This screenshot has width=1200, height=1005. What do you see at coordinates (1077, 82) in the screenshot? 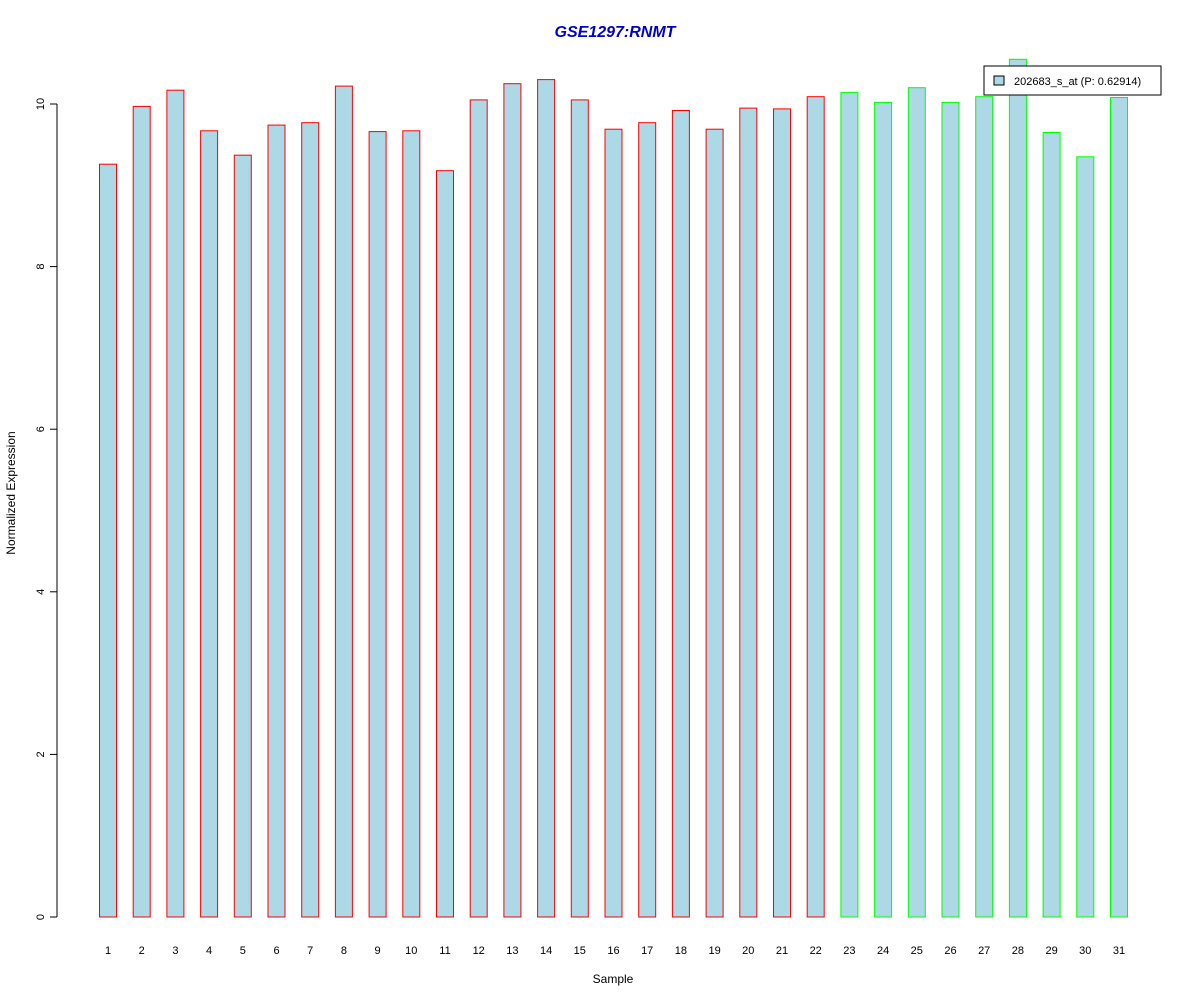
I see `legend-label: 202683_s_at (P: 0.62914)` at bounding box center [1077, 82].